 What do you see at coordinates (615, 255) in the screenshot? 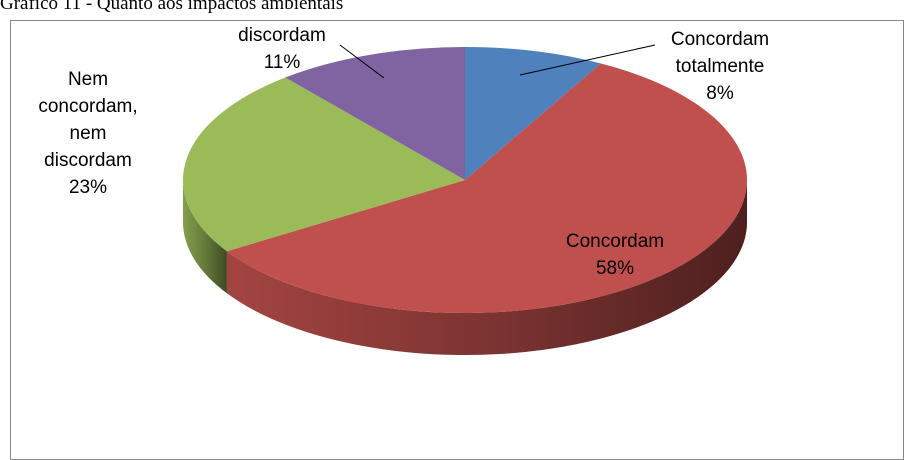
I see `slice-label: Concordam 58%` at bounding box center [615, 255].